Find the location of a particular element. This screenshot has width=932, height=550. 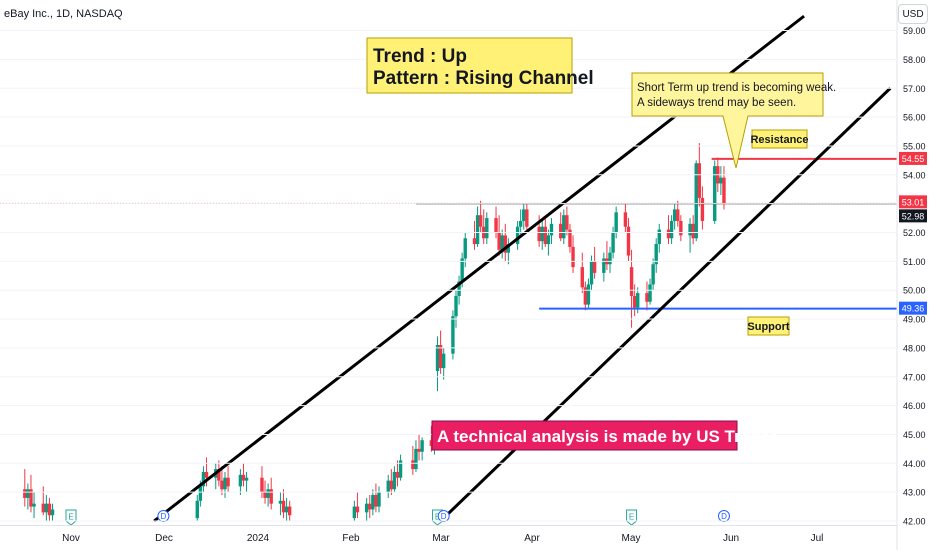

dividend-marker-label: D is located at coordinates (164, 516).